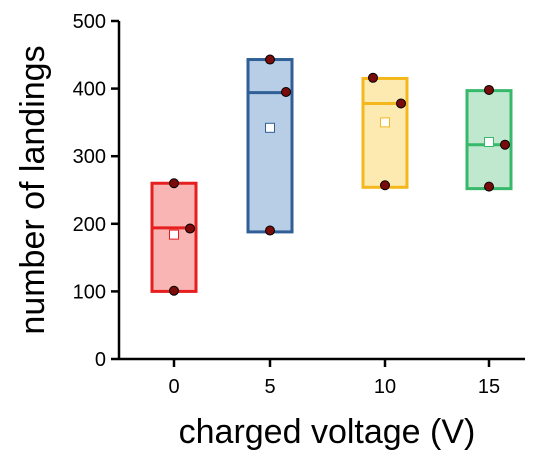  Describe the element at coordinates (100, 360) in the screenshot. I see `y-tick-label: 0` at that location.